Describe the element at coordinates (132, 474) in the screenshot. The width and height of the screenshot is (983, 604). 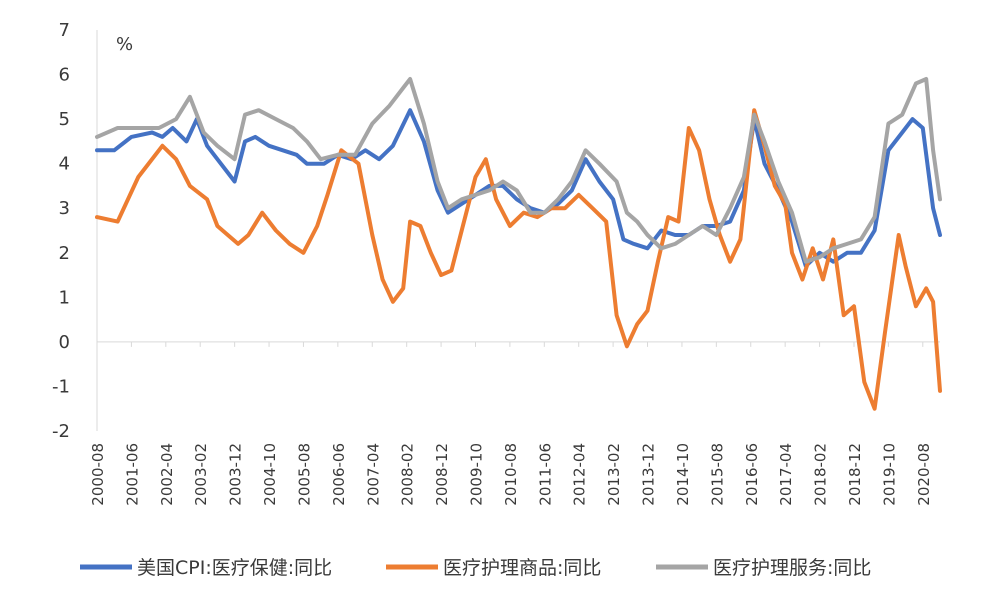
I see `x-tick-label: 2001-06` at that location.